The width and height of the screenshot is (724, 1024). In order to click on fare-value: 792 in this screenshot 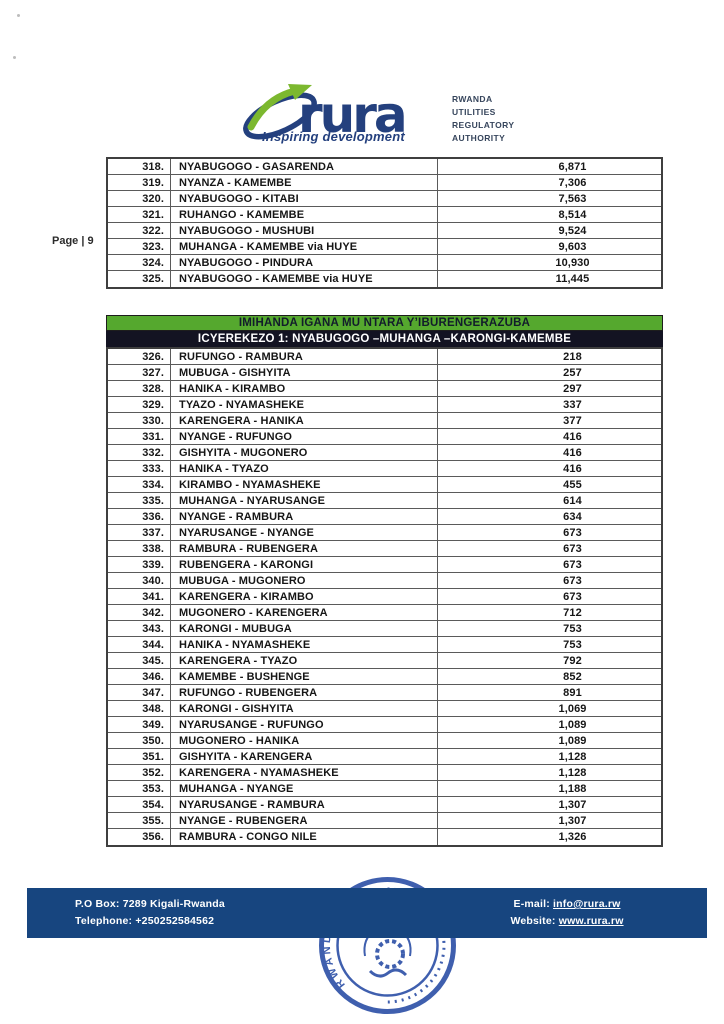, I will do `click(572, 660)`.